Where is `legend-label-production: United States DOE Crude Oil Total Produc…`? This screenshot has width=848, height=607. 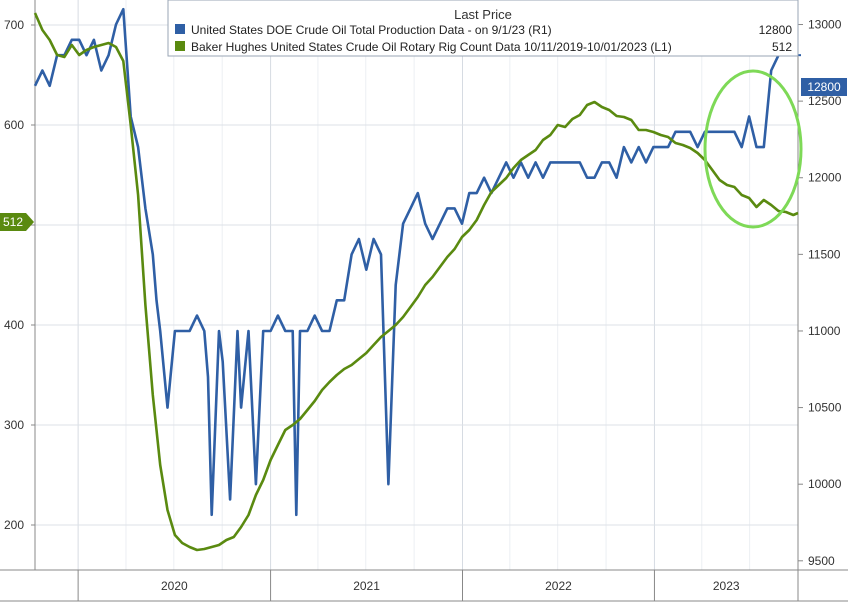 legend-label-production: United States DOE Crude Oil Total Produc… is located at coordinates (371, 30).